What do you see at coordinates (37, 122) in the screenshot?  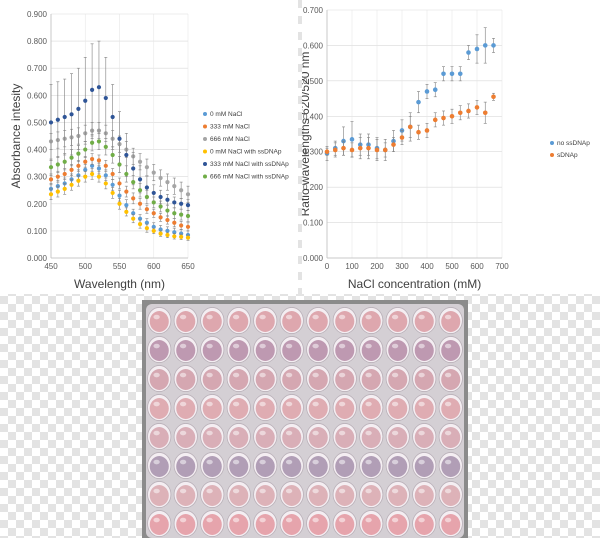 I see `y-tick-label: 0.500` at bounding box center [37, 122].